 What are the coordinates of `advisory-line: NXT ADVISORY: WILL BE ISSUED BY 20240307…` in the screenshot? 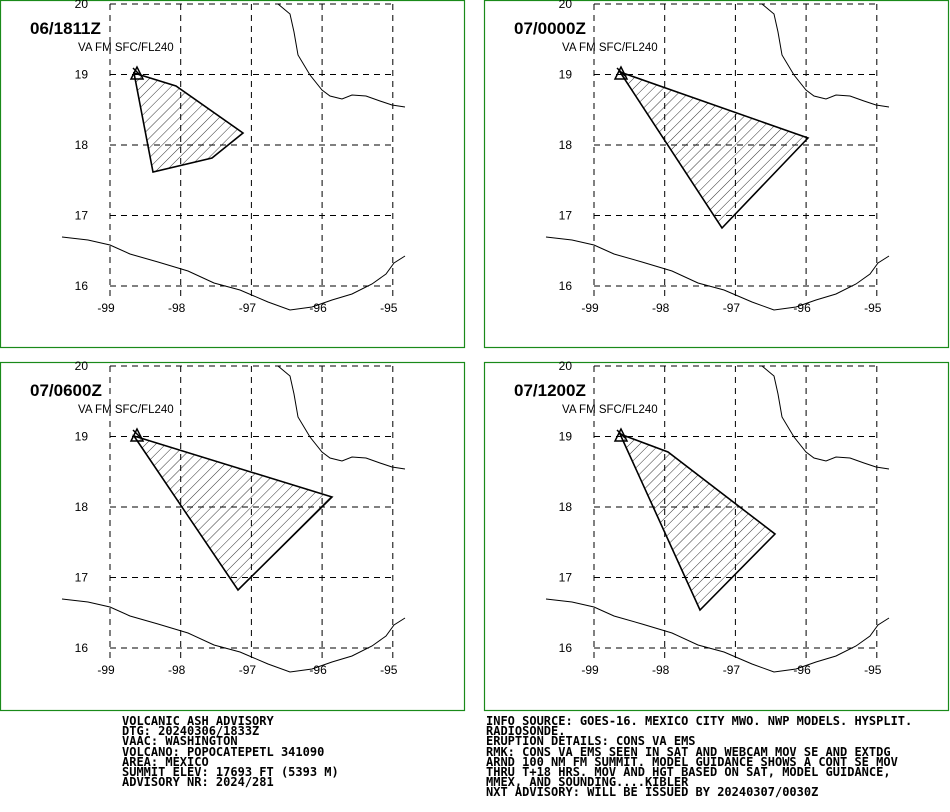 It's located at (652, 792).